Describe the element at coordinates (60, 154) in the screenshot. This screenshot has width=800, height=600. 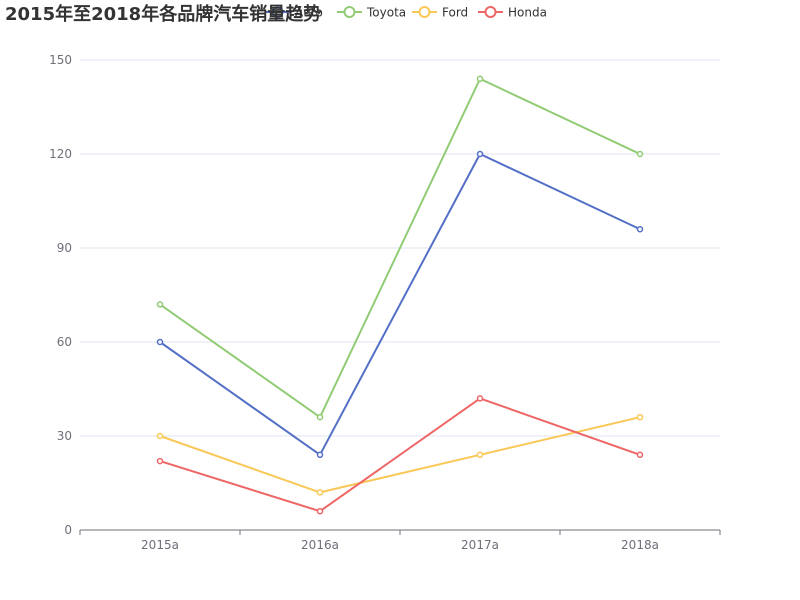
I see `y-tick-label: 120` at that location.